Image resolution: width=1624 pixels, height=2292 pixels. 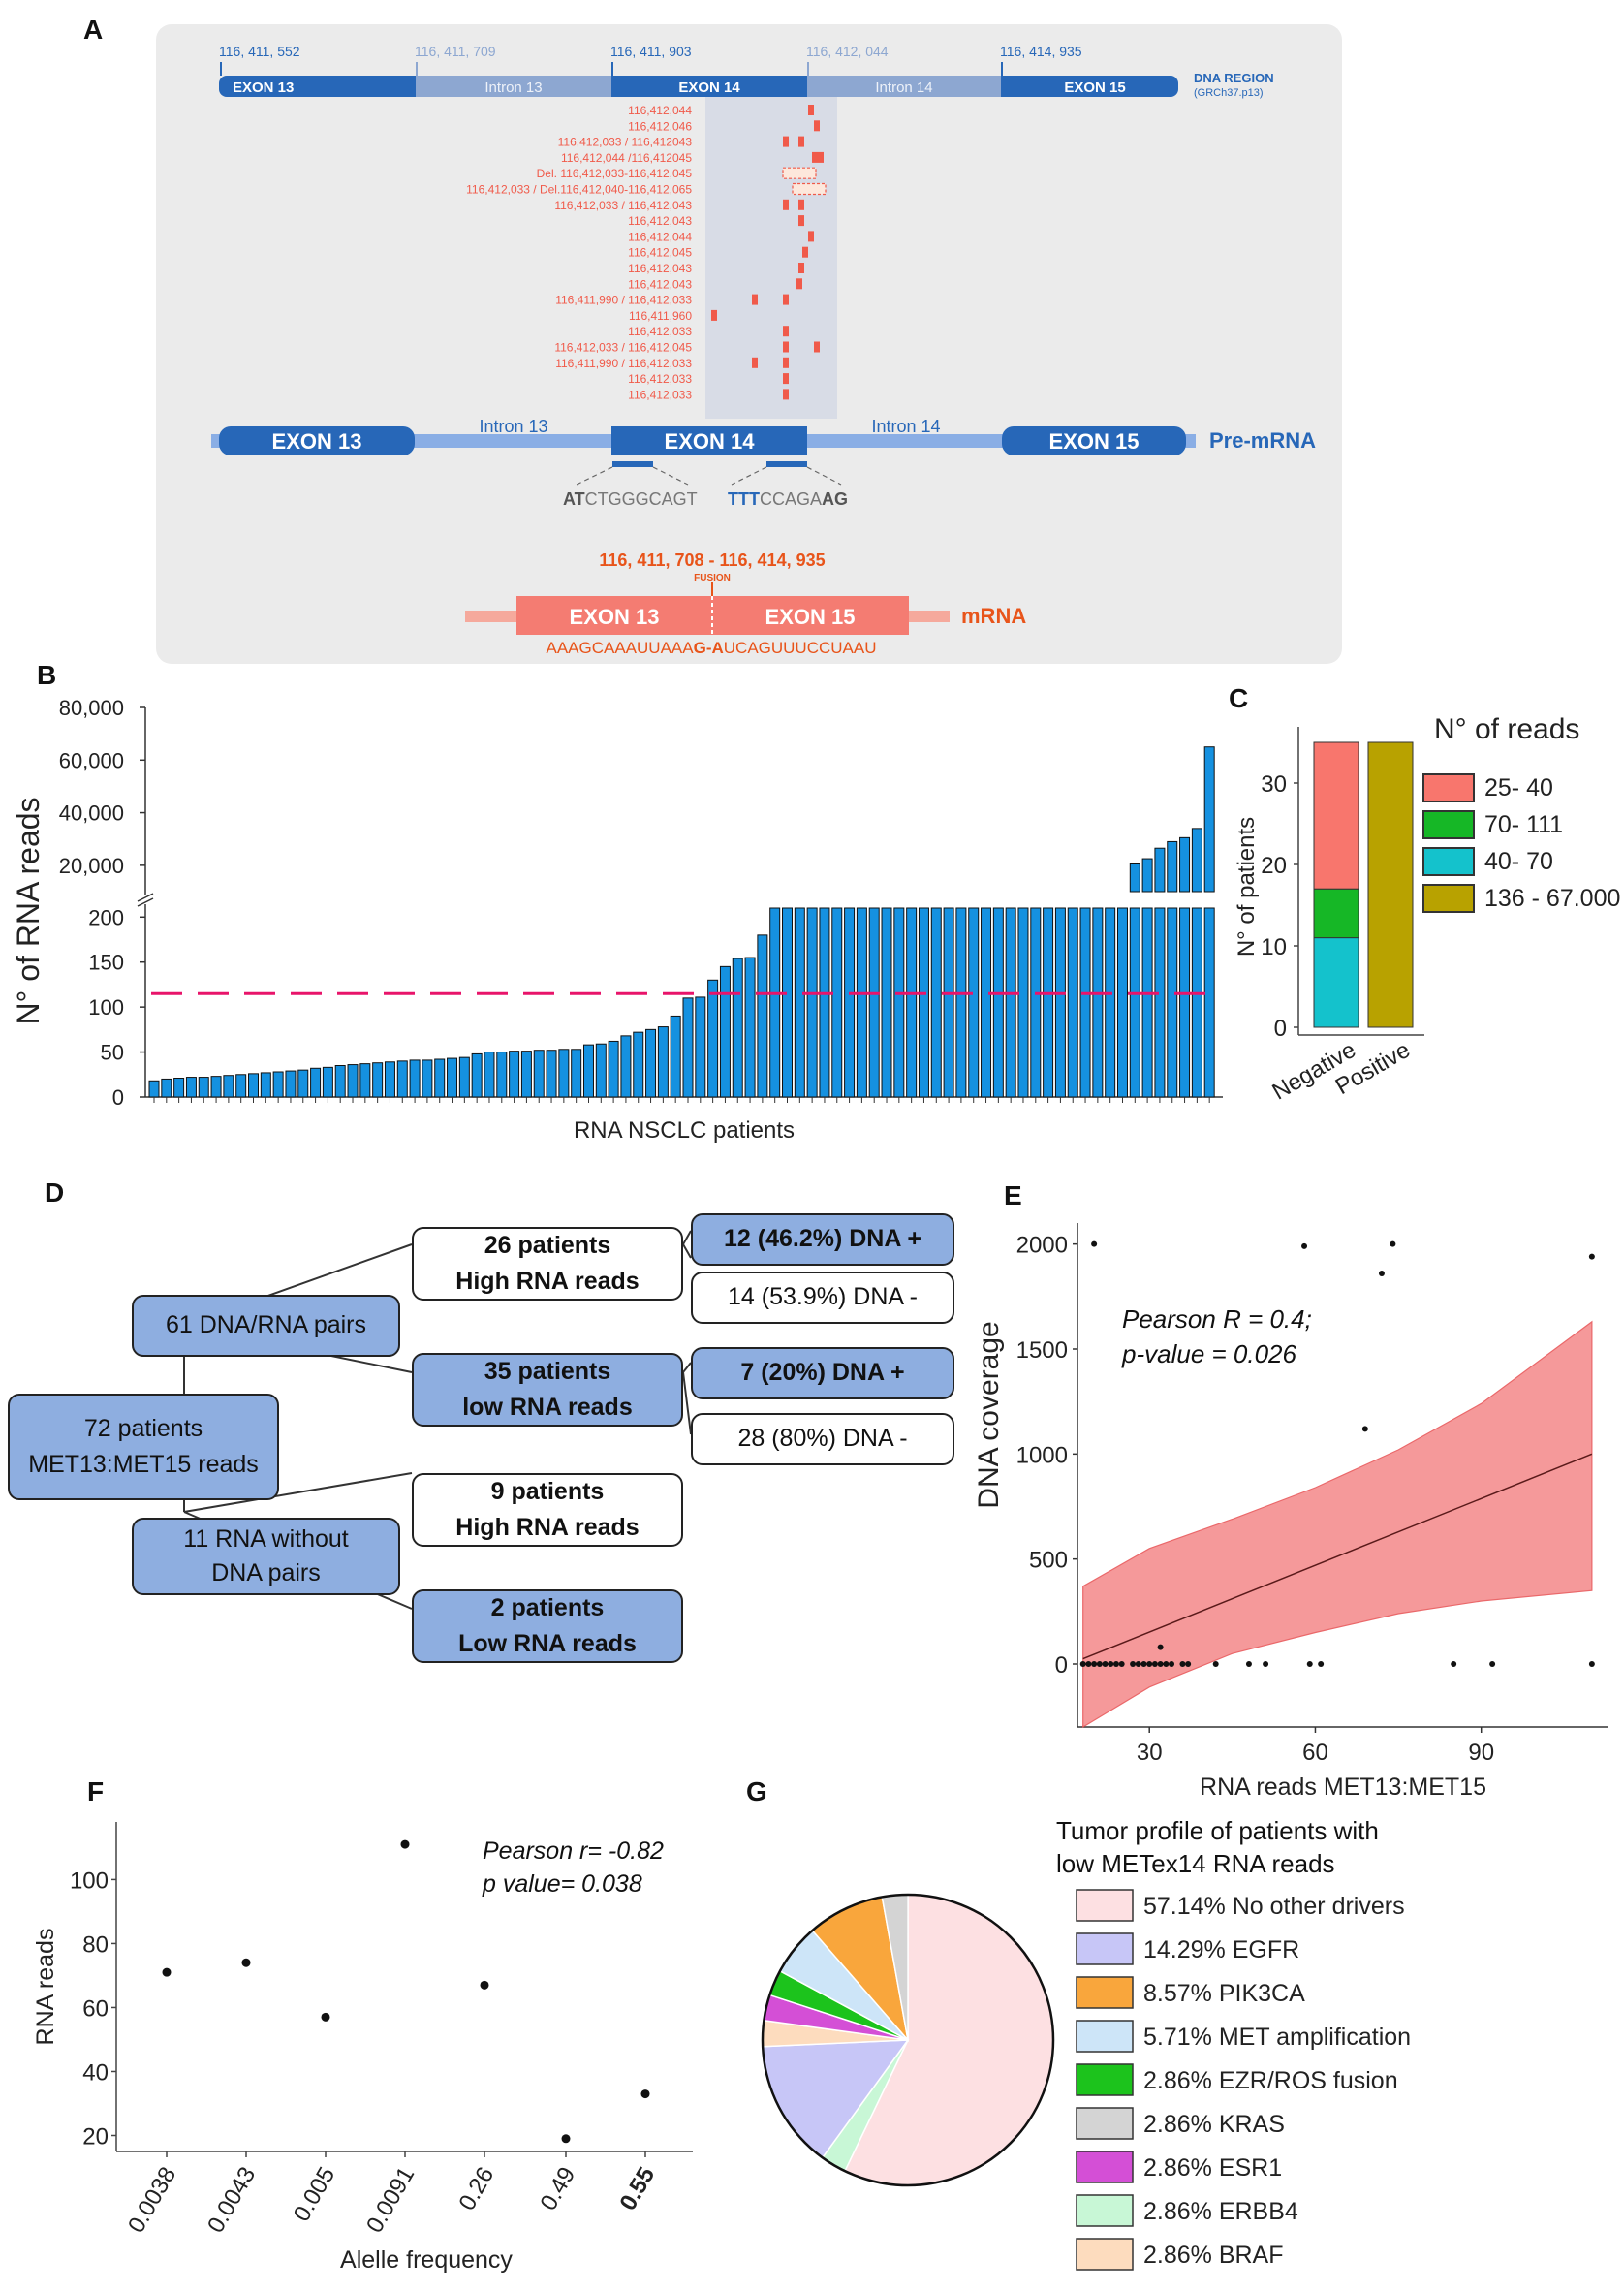 I want to click on variant-label-3: 116,412,033 / 116,412043, so click(x=625, y=143).